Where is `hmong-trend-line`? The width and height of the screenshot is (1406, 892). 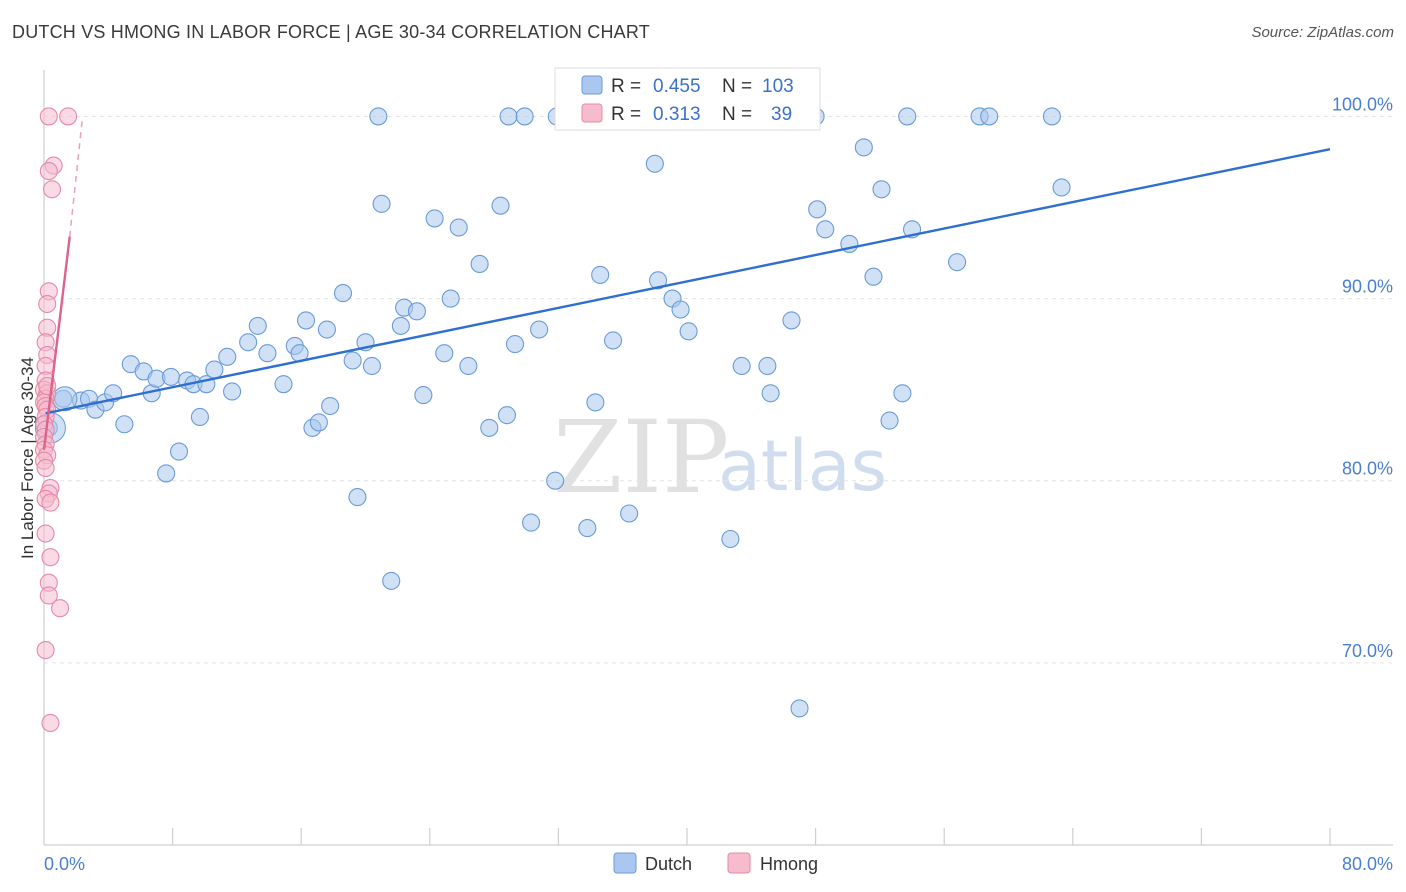 hmong-trend-line is located at coordinates (56, 343).